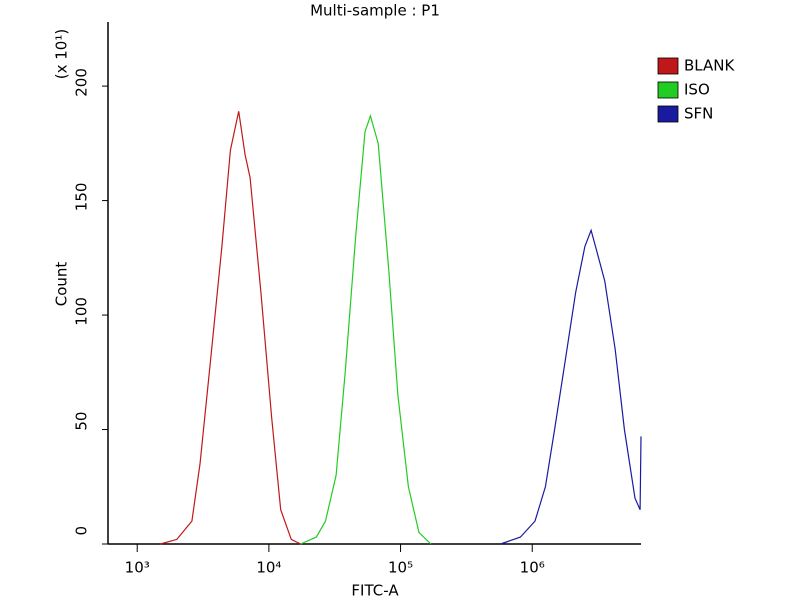 This screenshot has width=800, height=600. Describe the element at coordinates (375, 11) in the screenshot. I see `chart-title: Multi-sample : P1` at that location.